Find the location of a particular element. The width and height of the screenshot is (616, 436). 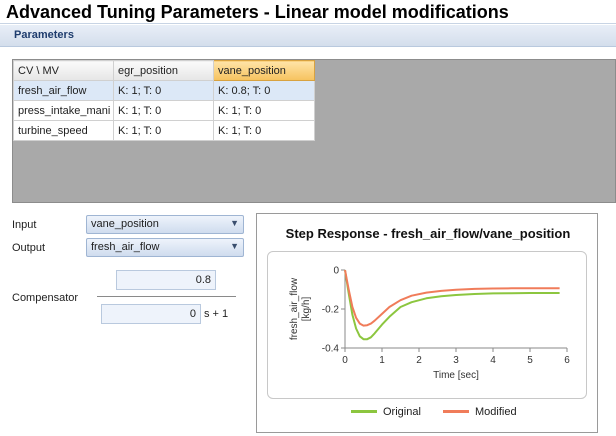

column-header-vane-position: vane_position is located at coordinates (264, 70).